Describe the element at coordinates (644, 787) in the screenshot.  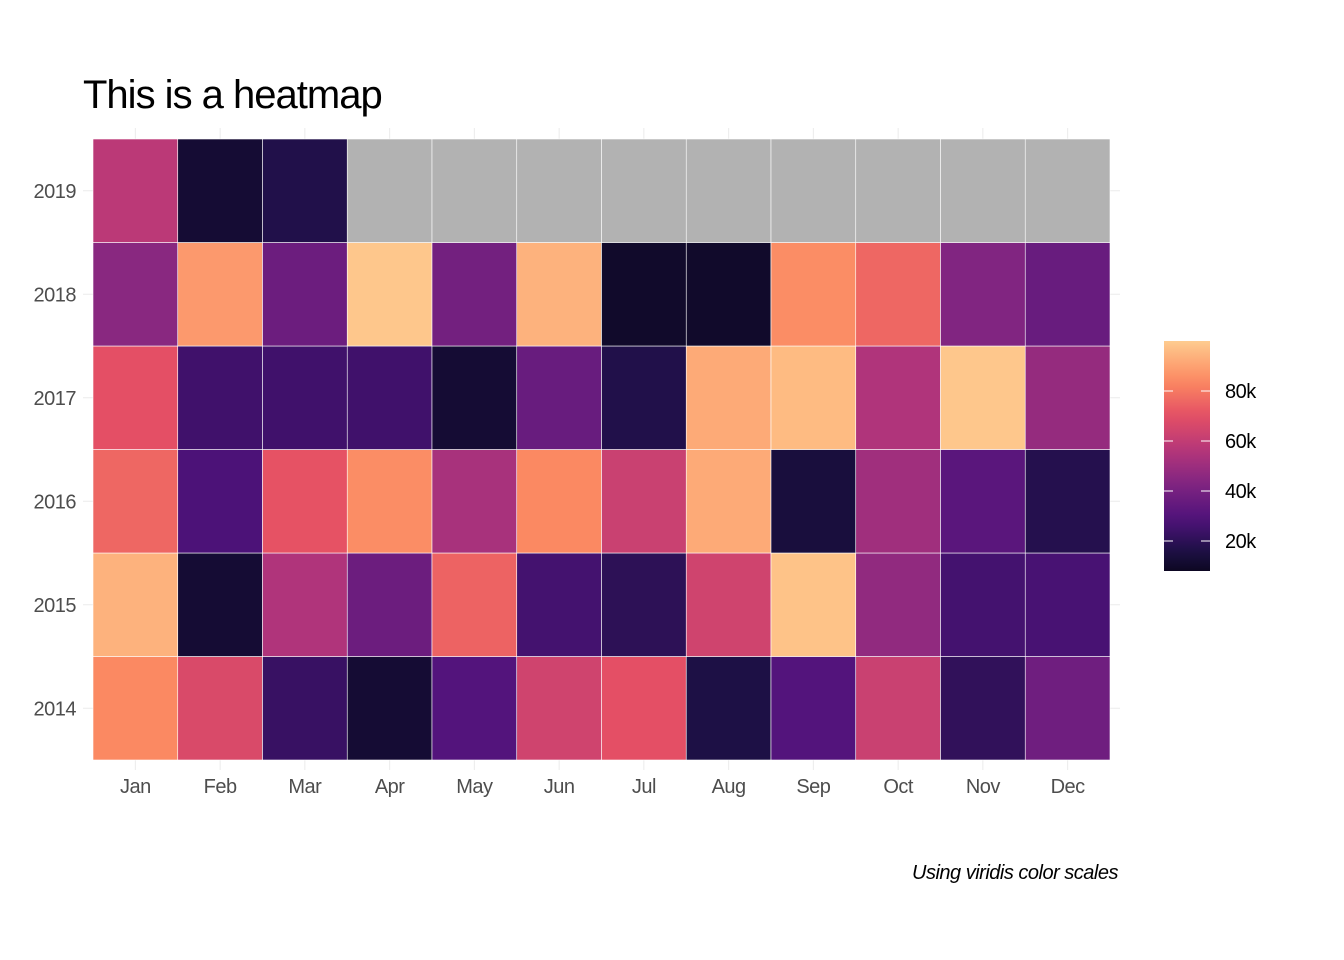
I see `x-tick-label: Jul` at that location.